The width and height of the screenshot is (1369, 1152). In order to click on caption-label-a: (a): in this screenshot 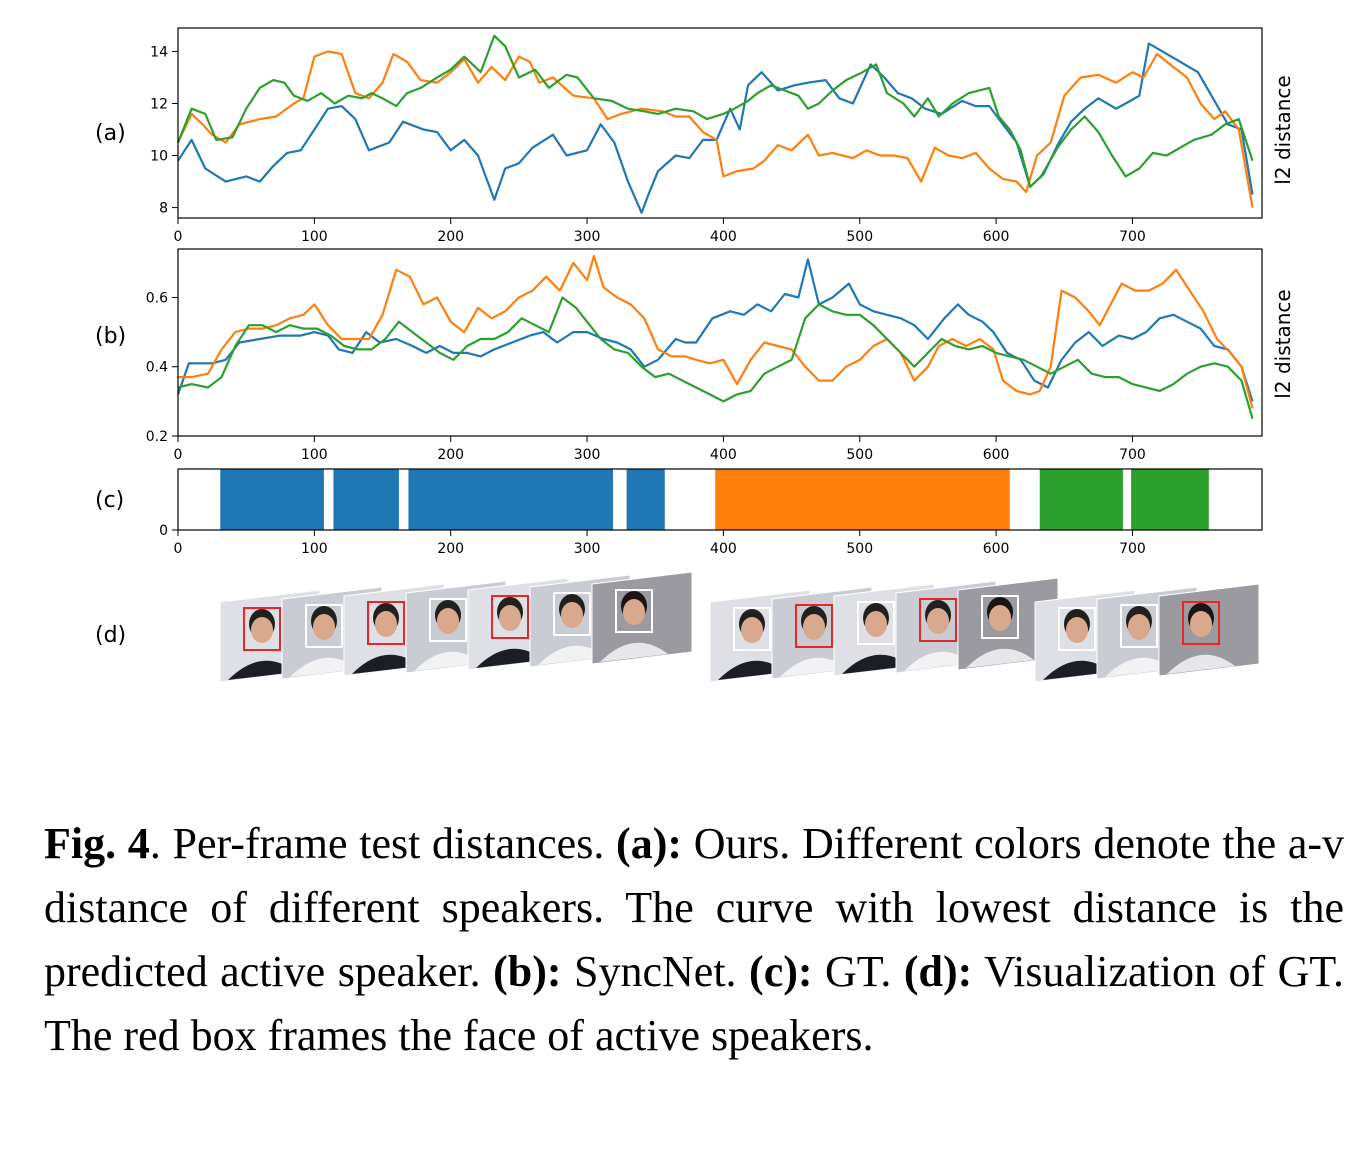, I will do `click(649, 843)`.